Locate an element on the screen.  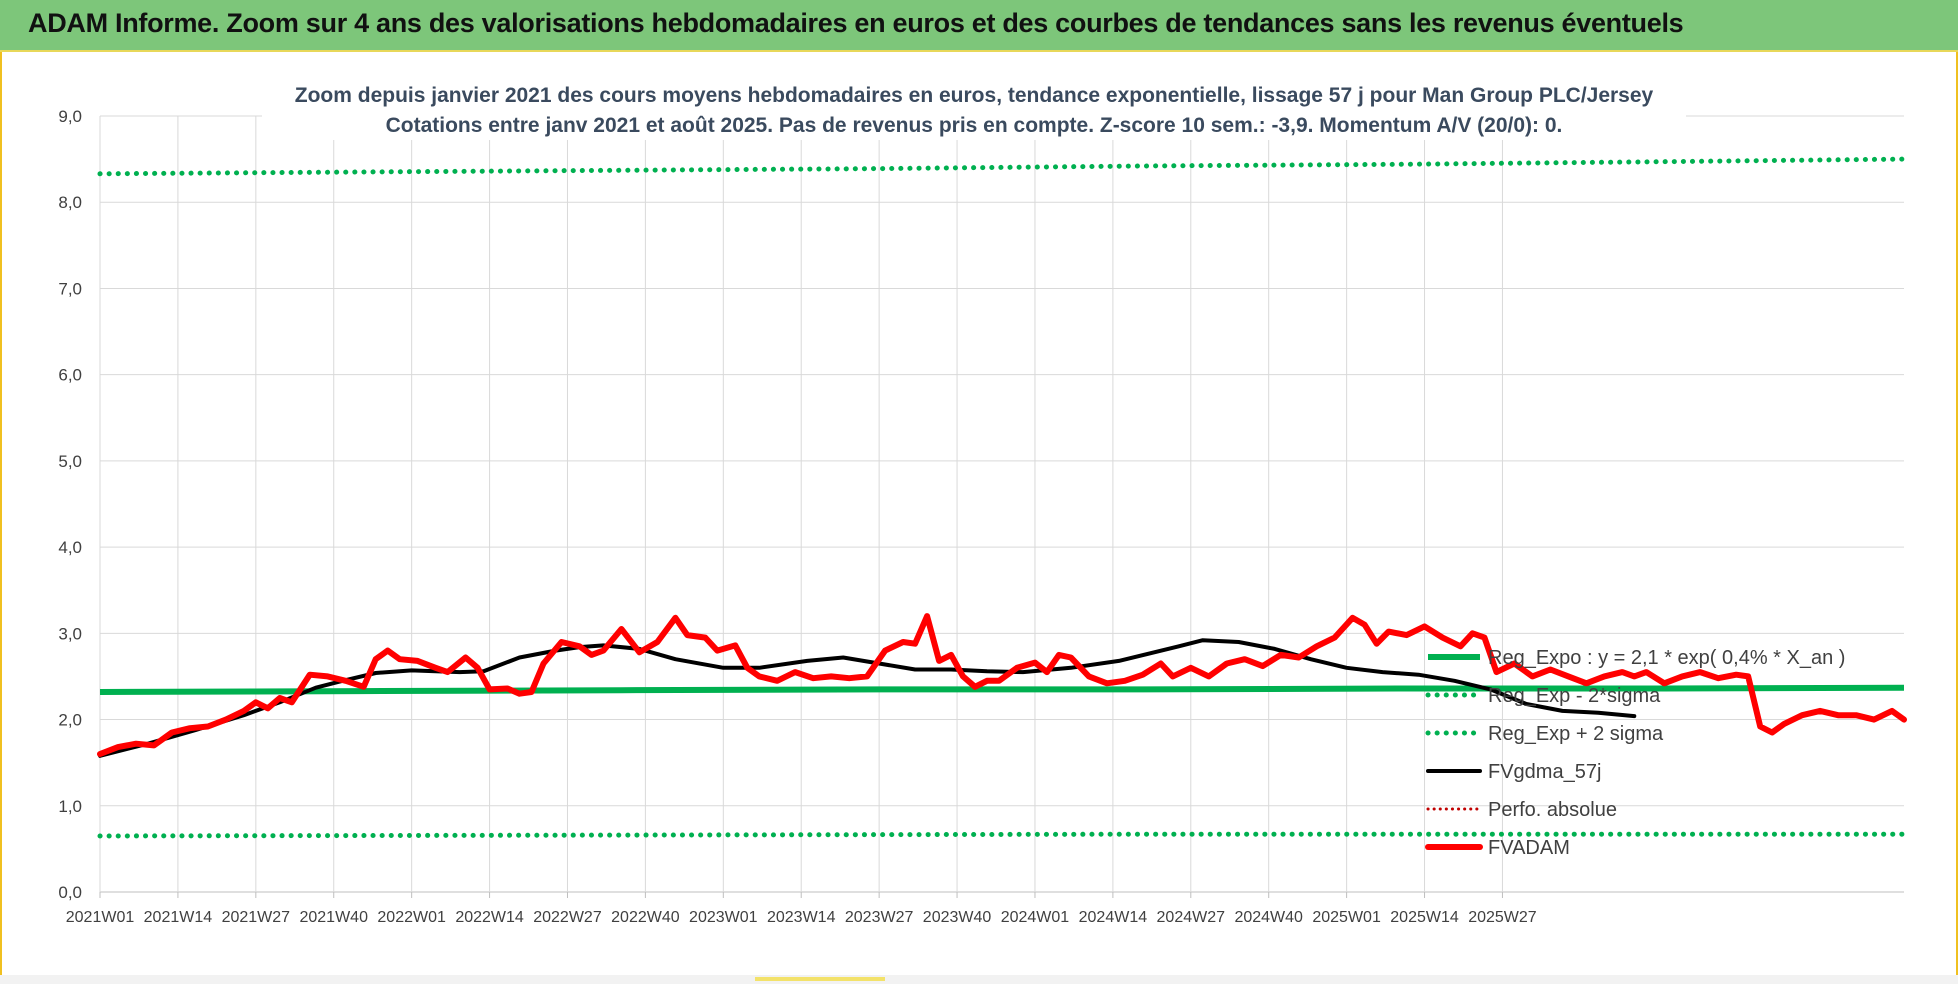
x-tick-label: 2024W14 is located at coordinates (1113, 917).